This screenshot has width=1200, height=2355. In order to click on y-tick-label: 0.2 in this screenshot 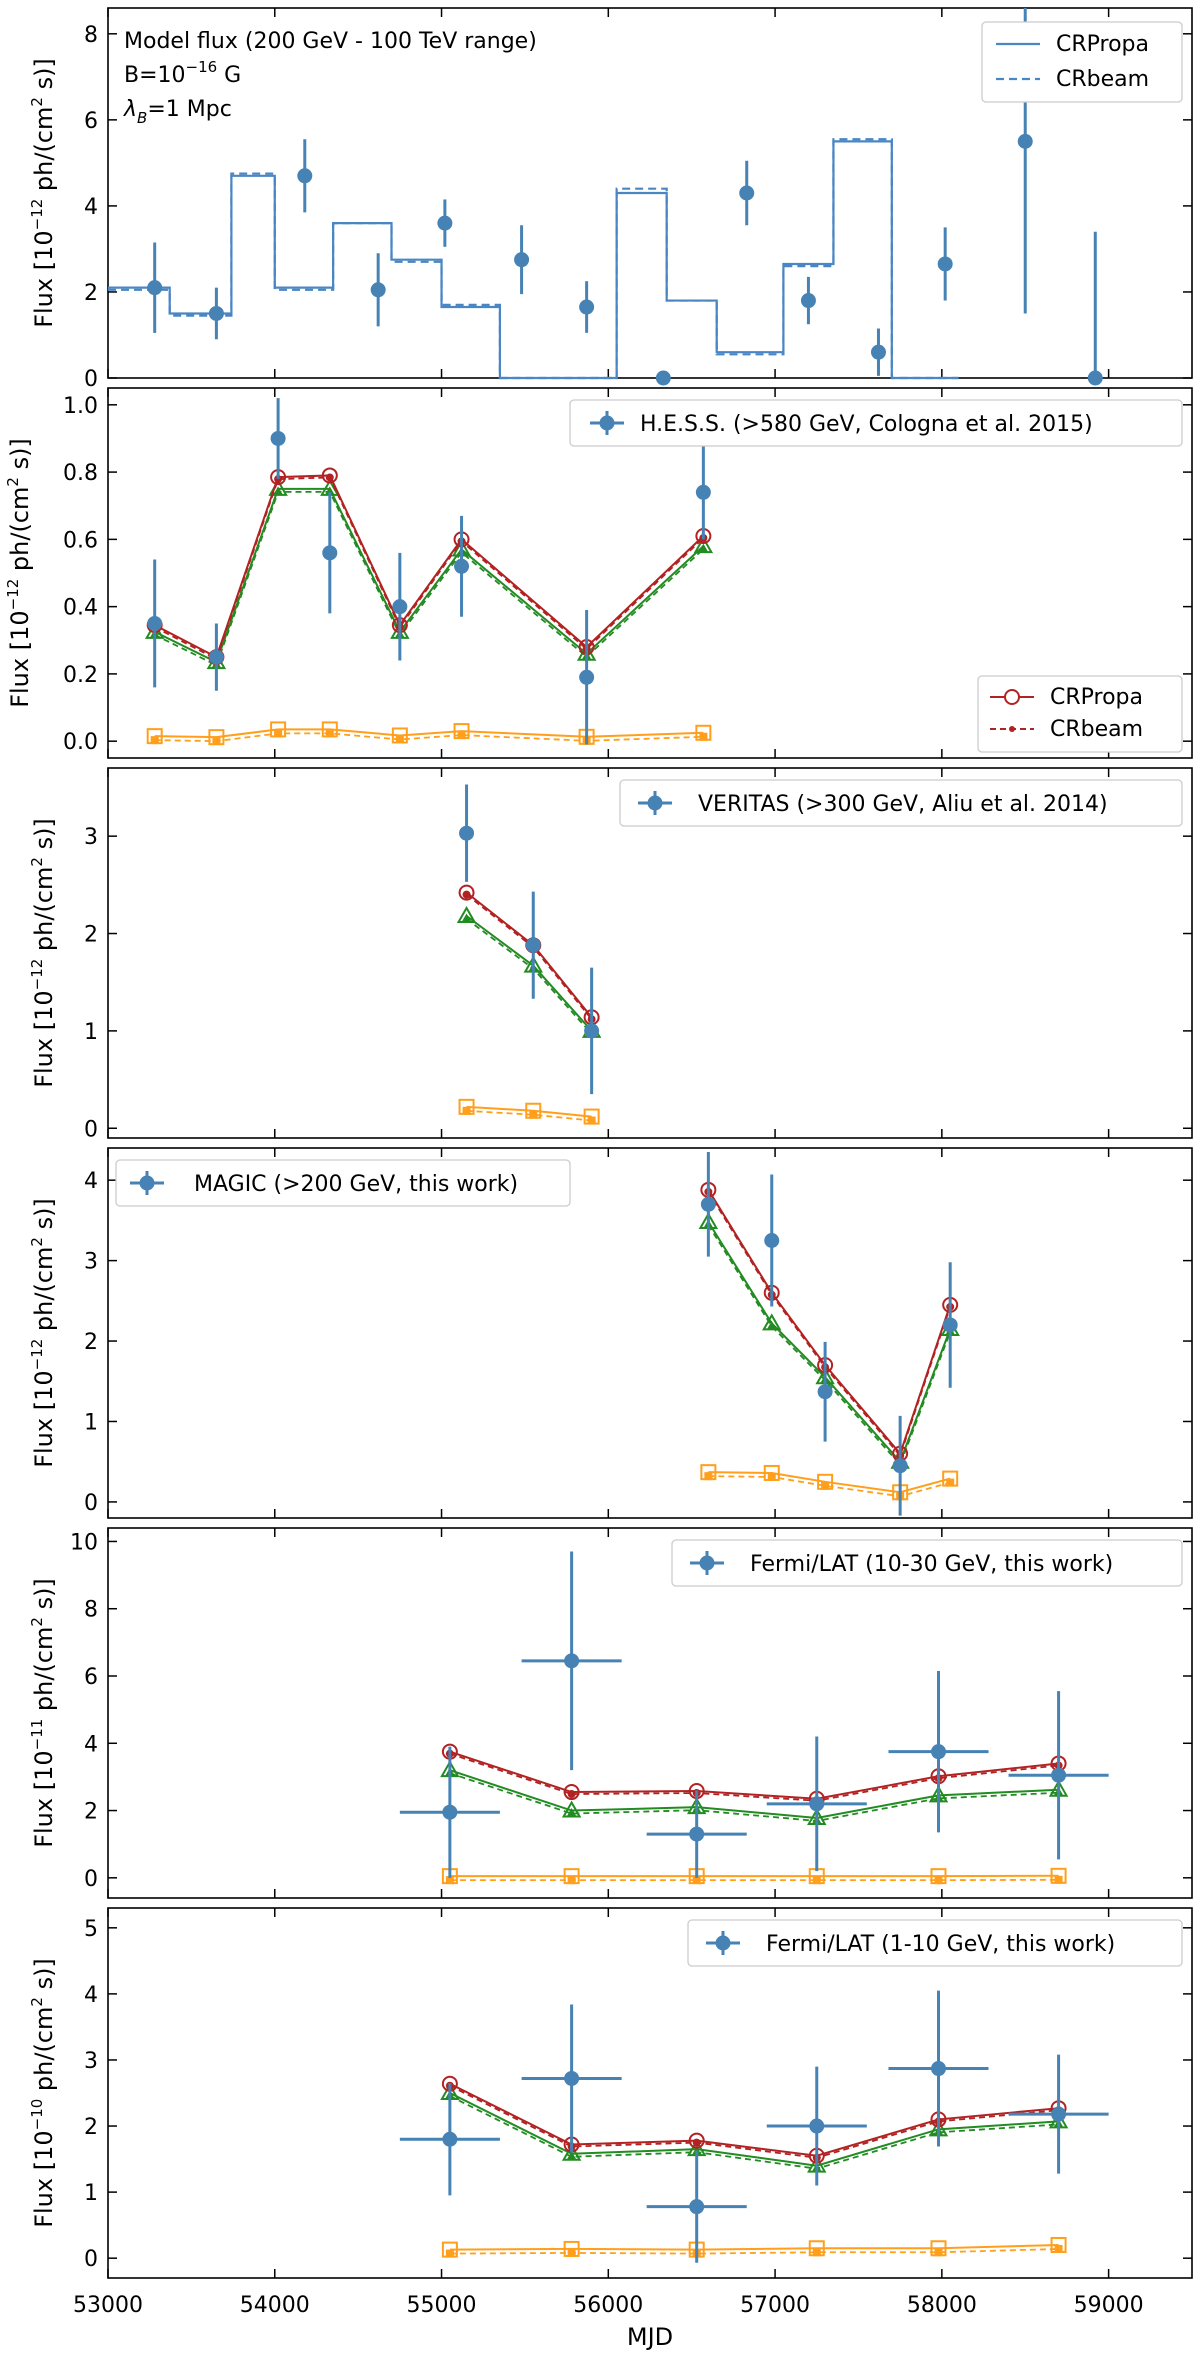, I will do `click(80, 675)`.